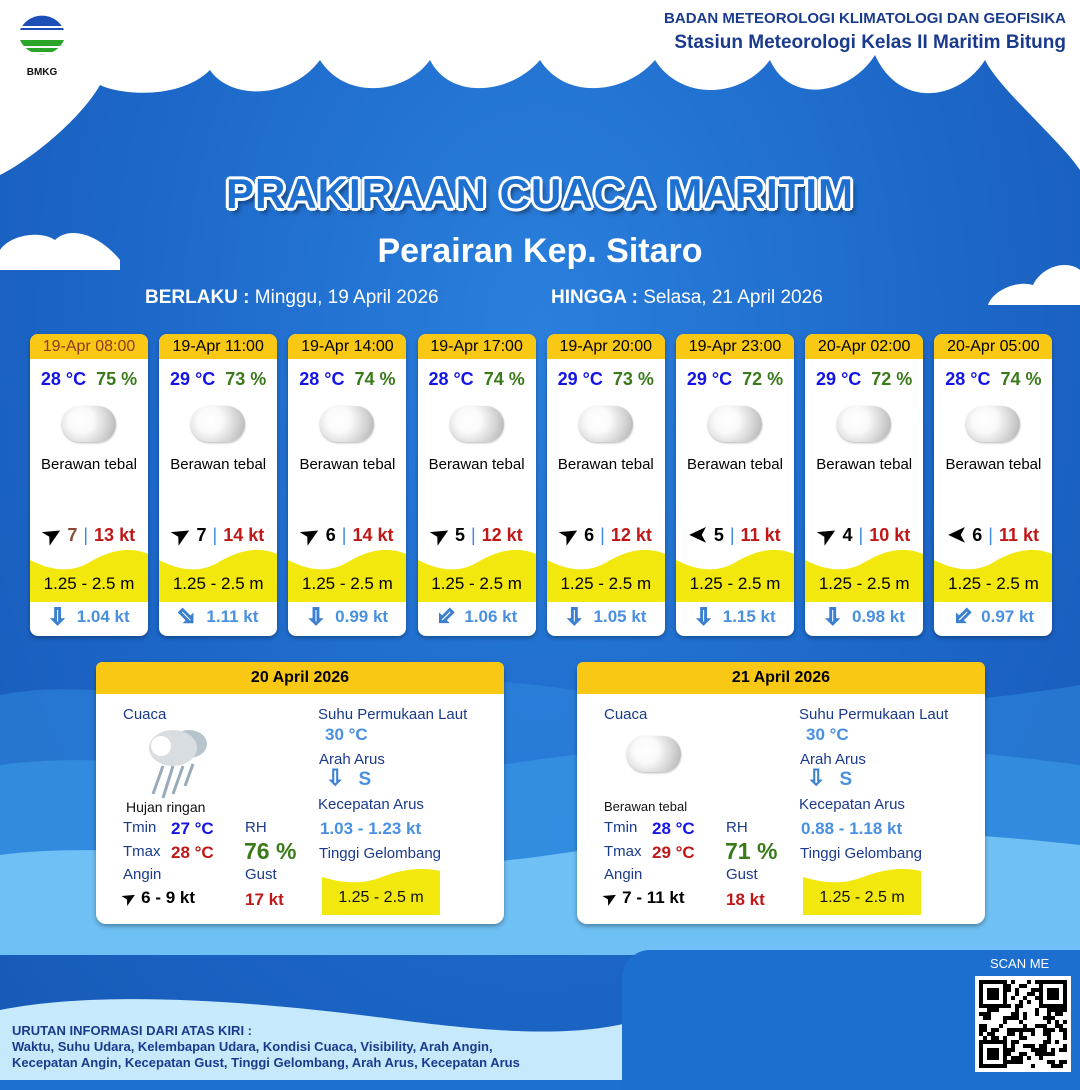 The image size is (1080, 1090). I want to click on humidity: 75 %, so click(117, 379).